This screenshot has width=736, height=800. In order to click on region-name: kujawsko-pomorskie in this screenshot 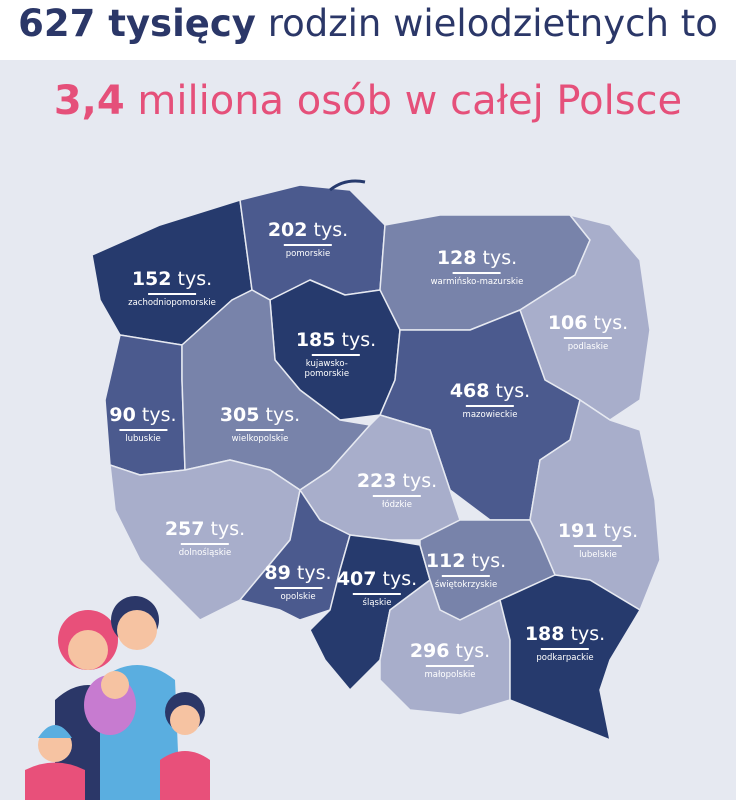, I will do `click(327, 368)`.